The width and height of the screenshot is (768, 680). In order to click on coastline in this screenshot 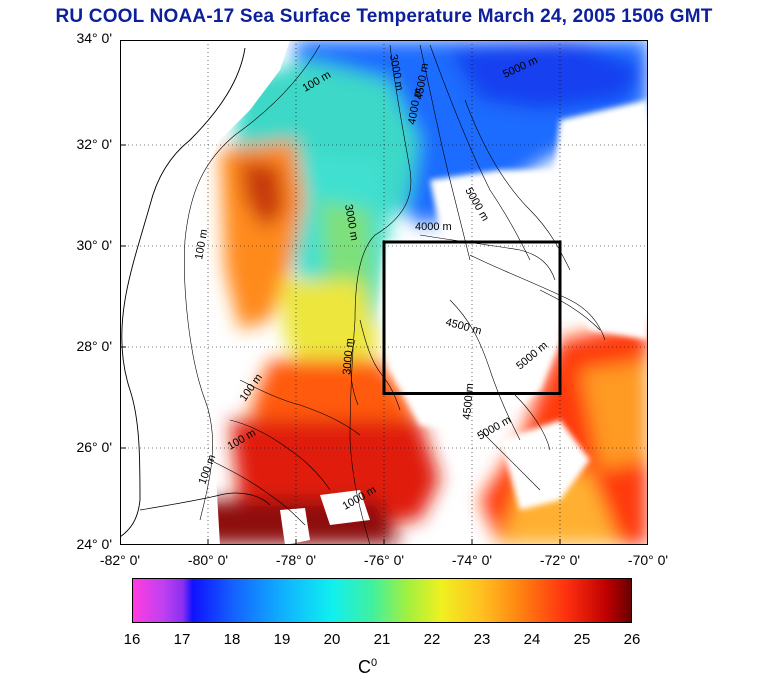, I will do `click(183, 292)`.